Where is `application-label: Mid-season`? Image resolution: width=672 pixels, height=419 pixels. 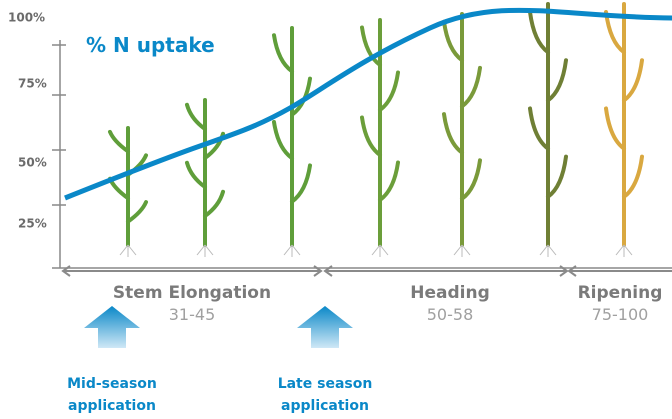 application-label: Mid-season is located at coordinates (112, 384).